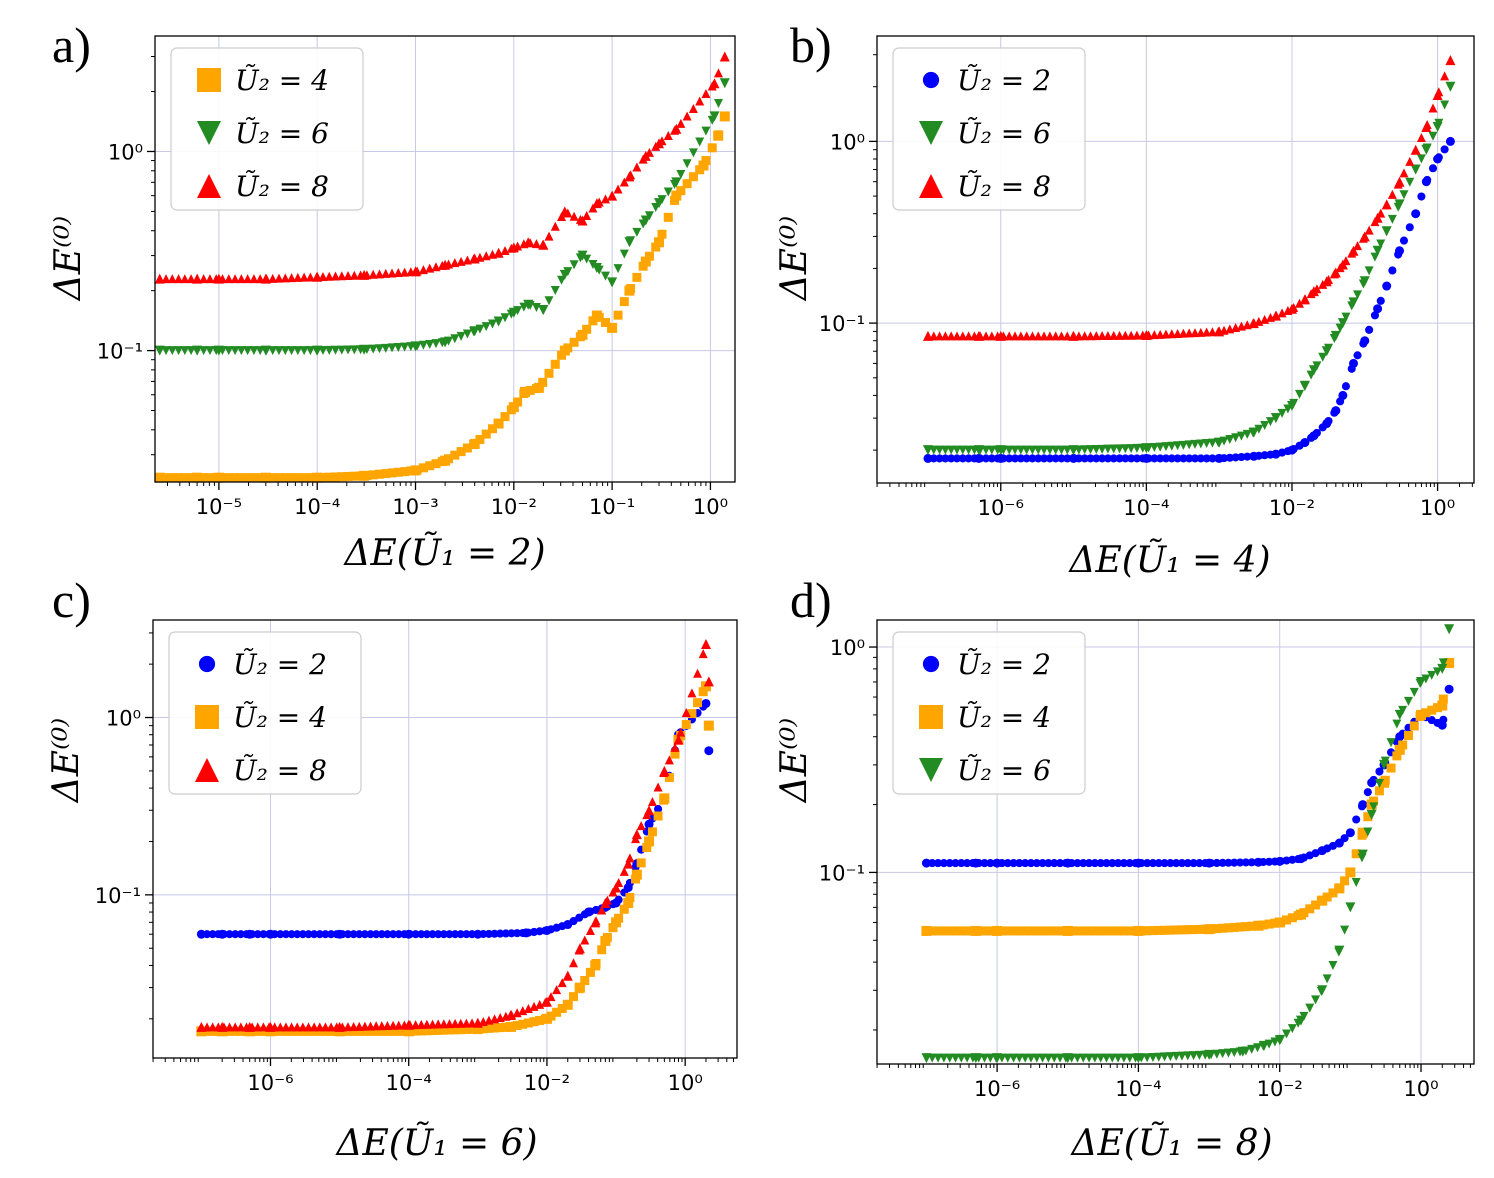 The height and width of the screenshot is (1178, 1494). Describe the element at coordinates (1004, 770) in the screenshot. I see `legend-label: Ũ₂ = 6` at that location.